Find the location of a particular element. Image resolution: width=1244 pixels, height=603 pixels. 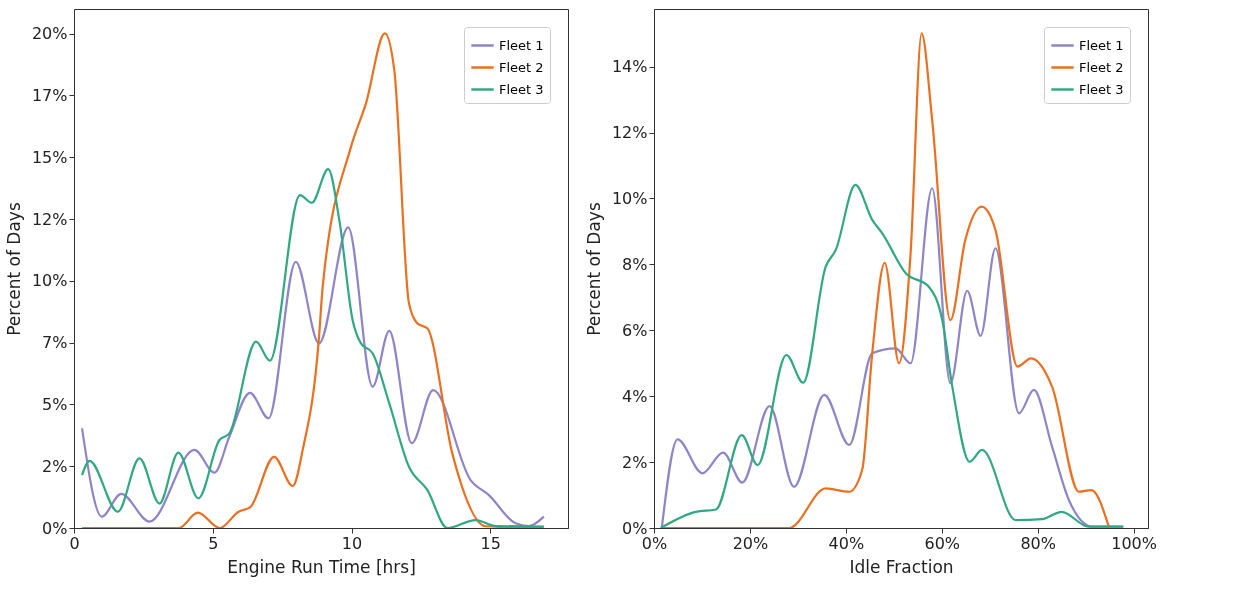

x-tick-label: 80% is located at coordinates (1038, 543).